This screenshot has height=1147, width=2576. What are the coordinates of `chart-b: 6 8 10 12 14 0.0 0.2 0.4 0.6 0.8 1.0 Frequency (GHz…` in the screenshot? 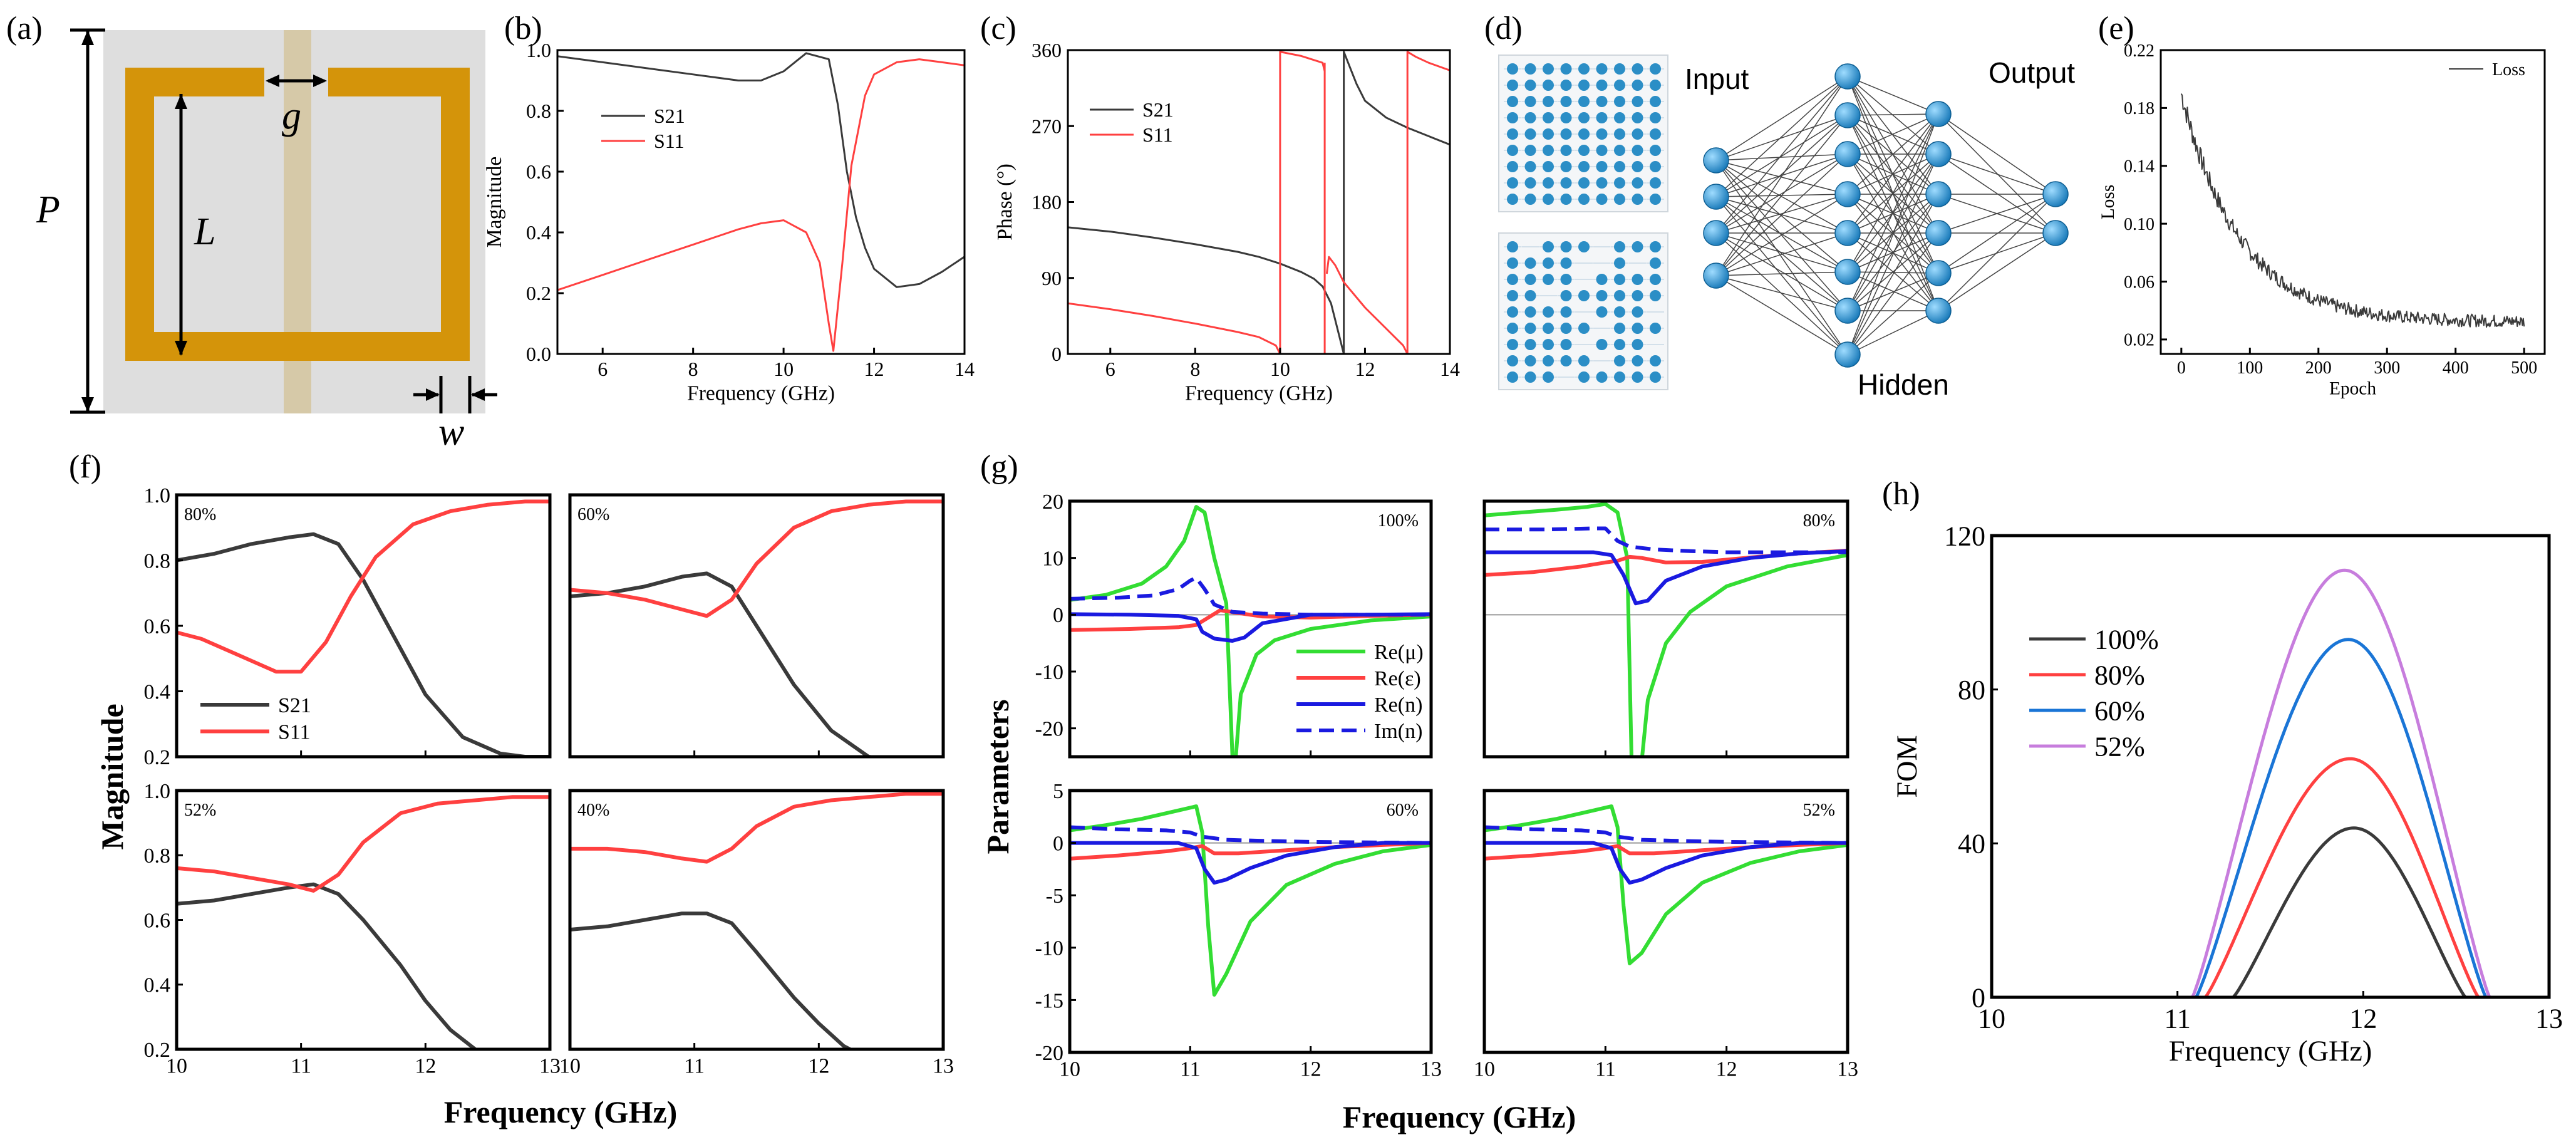 It's located at (729, 222).